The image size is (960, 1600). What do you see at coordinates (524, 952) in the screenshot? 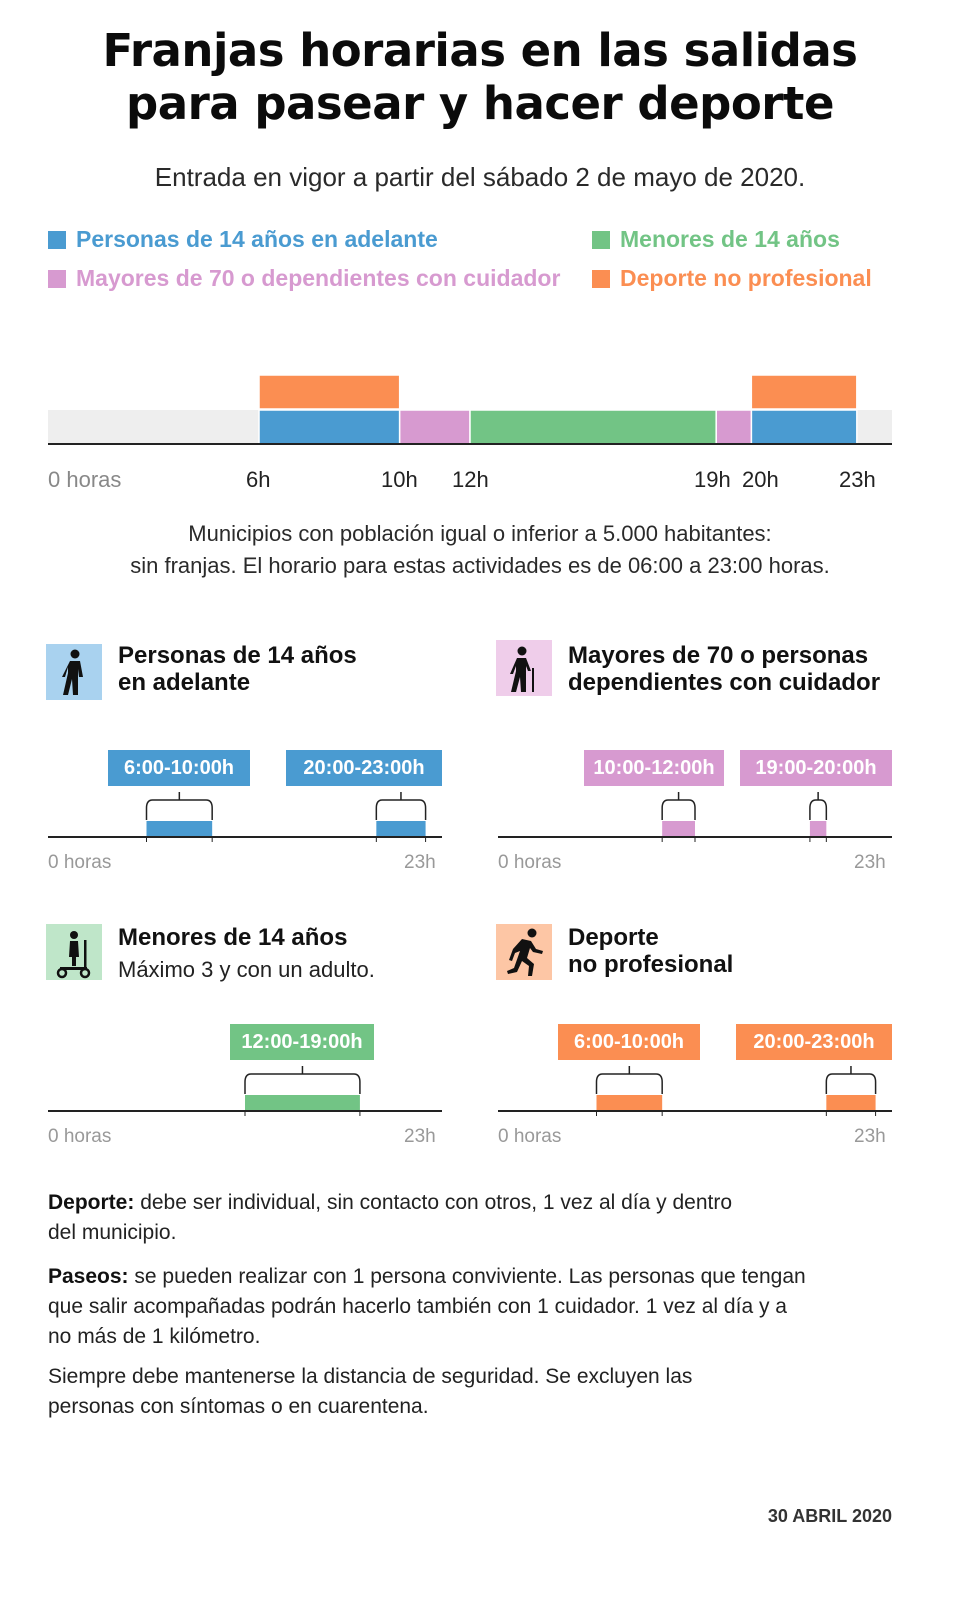
I see `running-person-icon` at bounding box center [524, 952].